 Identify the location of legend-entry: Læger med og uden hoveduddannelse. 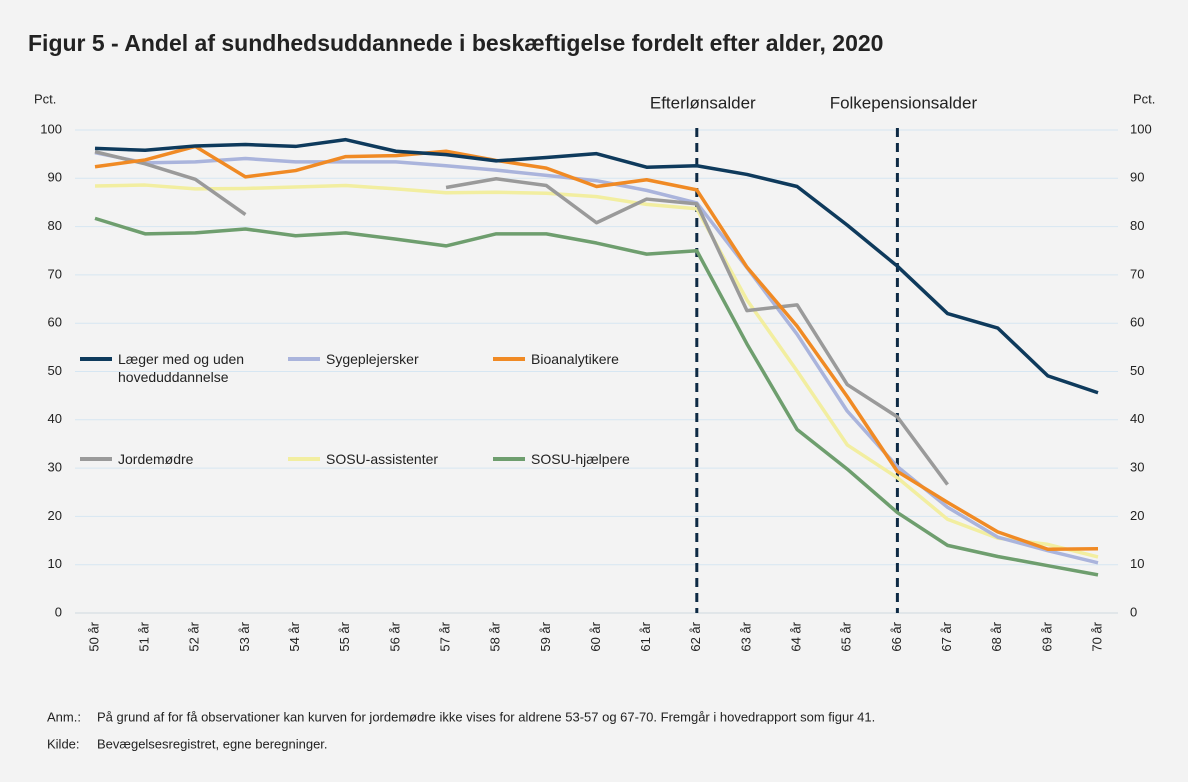
(179, 368).